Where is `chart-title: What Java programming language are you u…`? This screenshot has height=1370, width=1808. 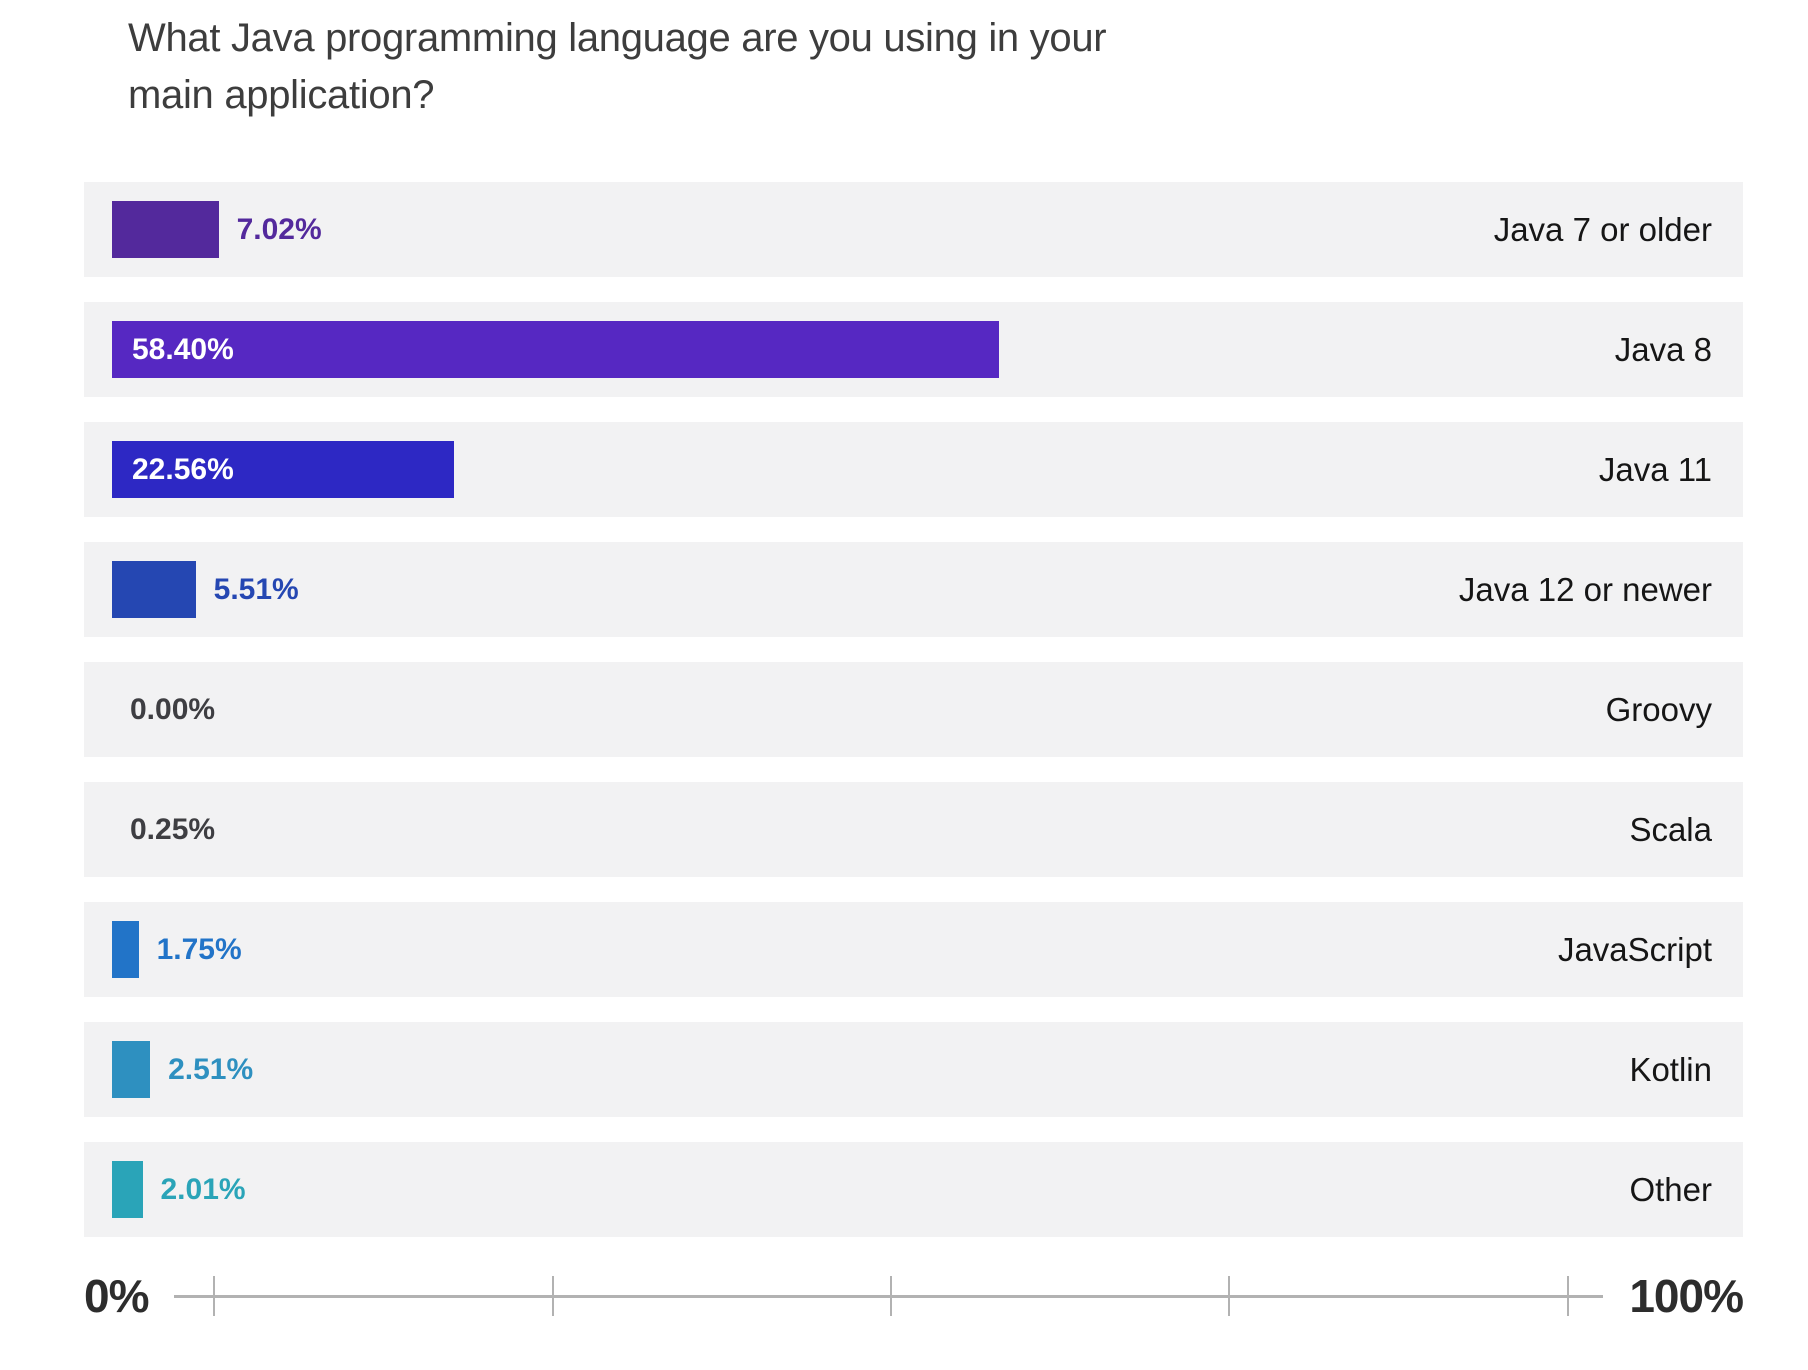
chart-title: What Java programming language are you u… is located at coordinates (617, 67).